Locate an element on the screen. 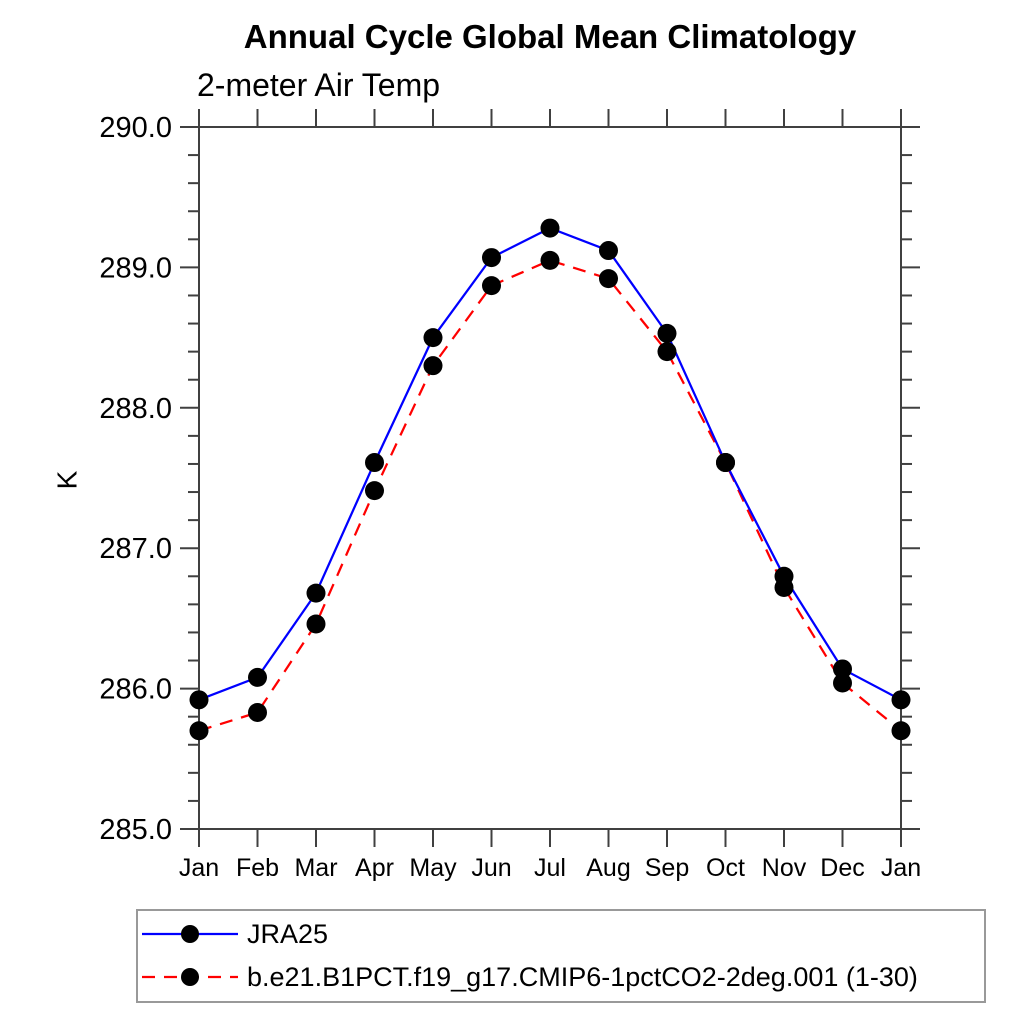 The height and width of the screenshot is (1024, 1024). legend-box is located at coordinates (561, 956).